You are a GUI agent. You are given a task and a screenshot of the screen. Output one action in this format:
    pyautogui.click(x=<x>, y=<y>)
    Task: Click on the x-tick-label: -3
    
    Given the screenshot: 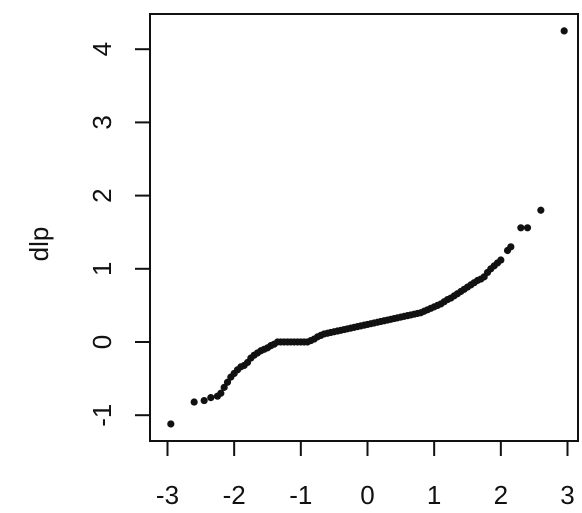 What is the action you would take?
    pyautogui.click(x=167, y=495)
    